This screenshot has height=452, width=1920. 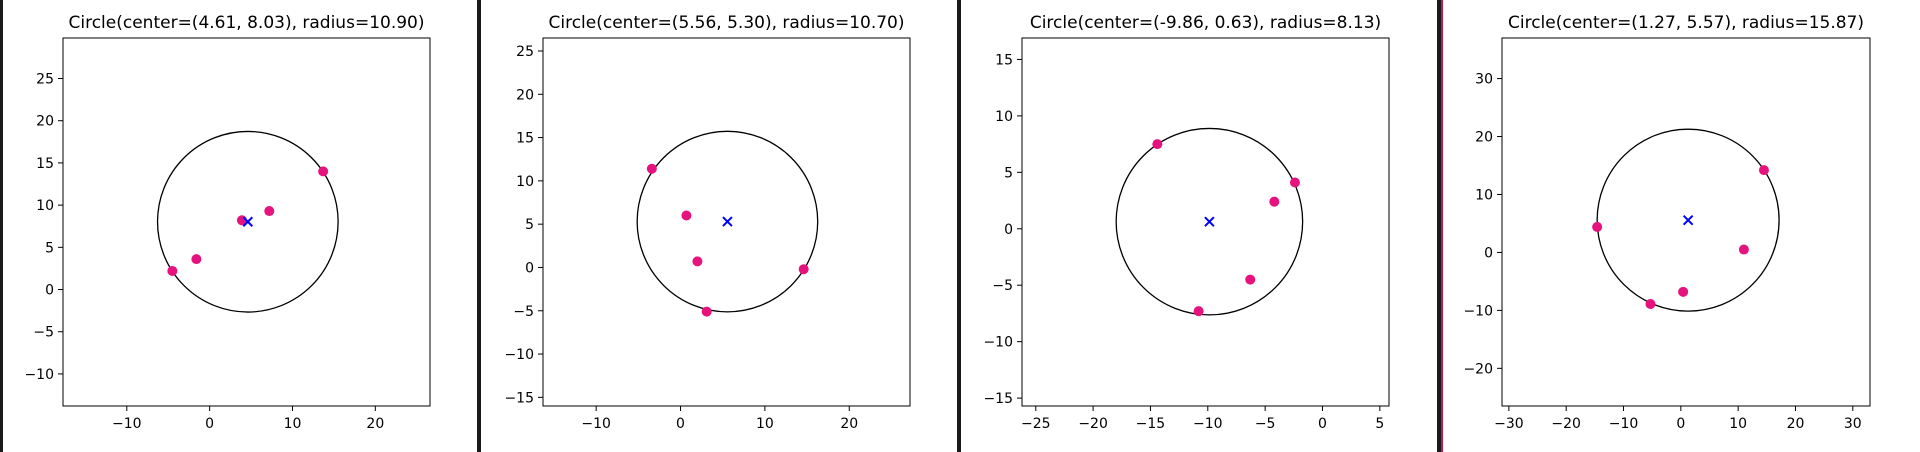 I want to click on x-tick-label: −15, so click(x=1151, y=424).